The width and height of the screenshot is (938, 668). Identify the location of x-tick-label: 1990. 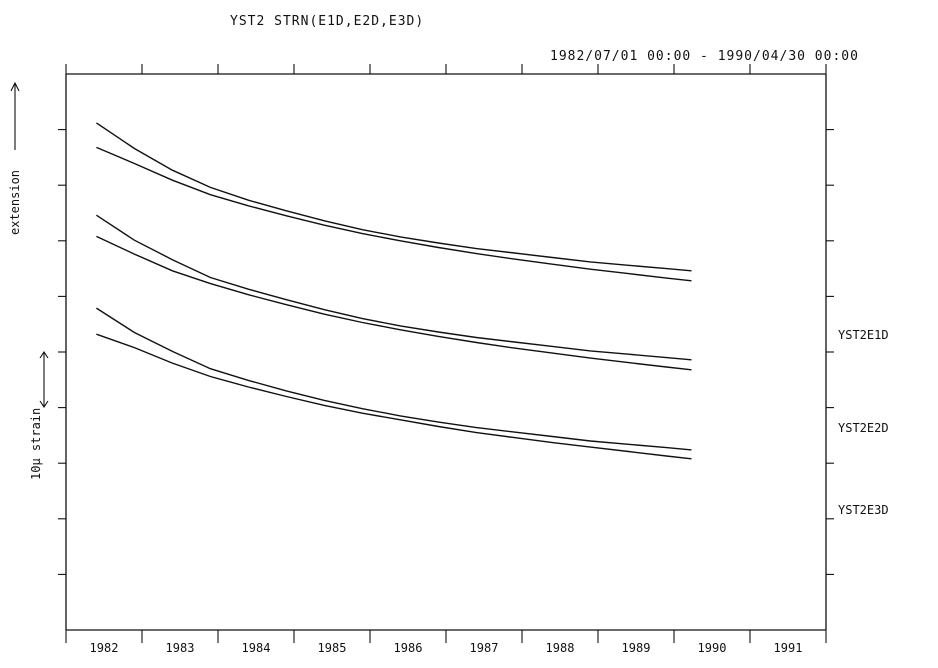
(712, 648).